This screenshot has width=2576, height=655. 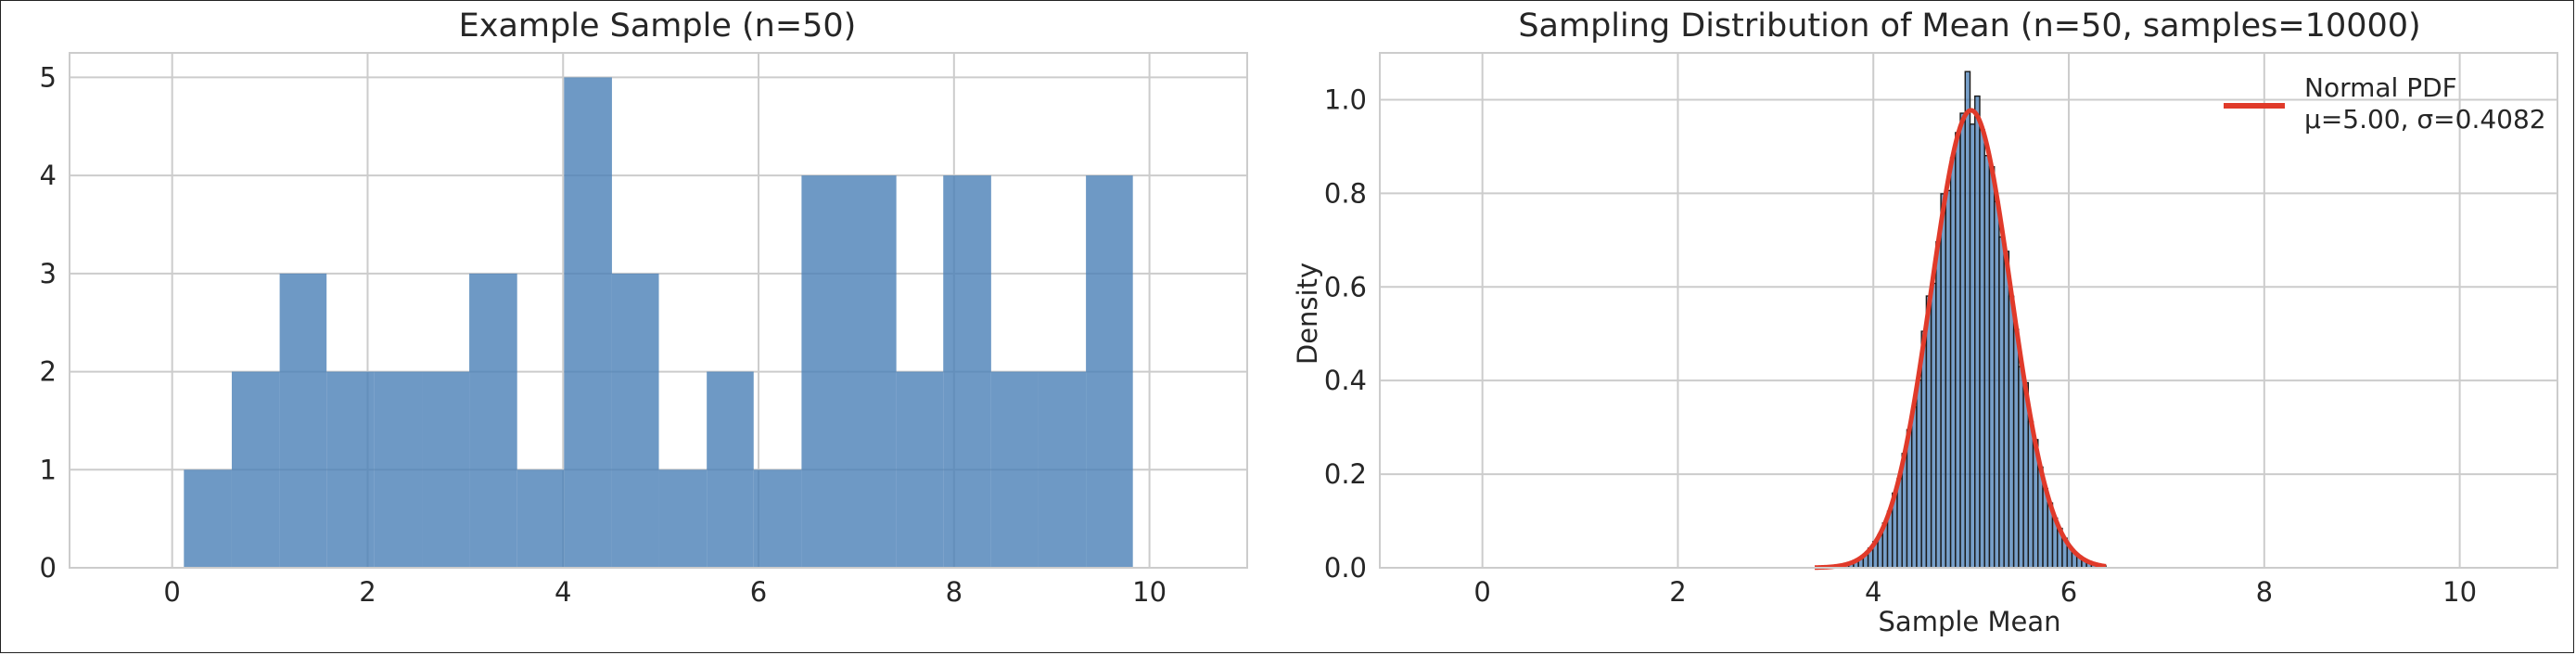 What do you see at coordinates (759, 592) in the screenshot?
I see `p1-x-tick-label: 6` at bounding box center [759, 592].